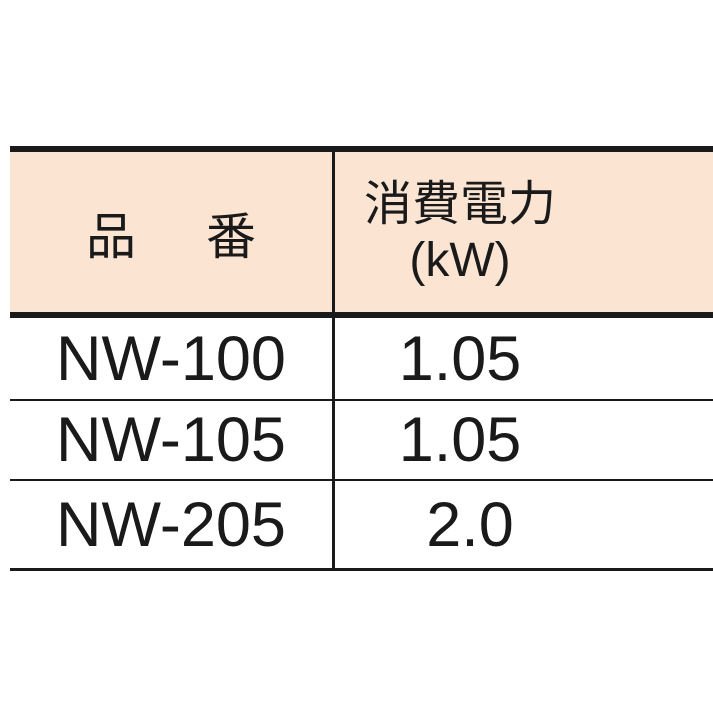 This screenshot has height=713, width=713. I want to click on row-1-power: 1.05, so click(460, 358).